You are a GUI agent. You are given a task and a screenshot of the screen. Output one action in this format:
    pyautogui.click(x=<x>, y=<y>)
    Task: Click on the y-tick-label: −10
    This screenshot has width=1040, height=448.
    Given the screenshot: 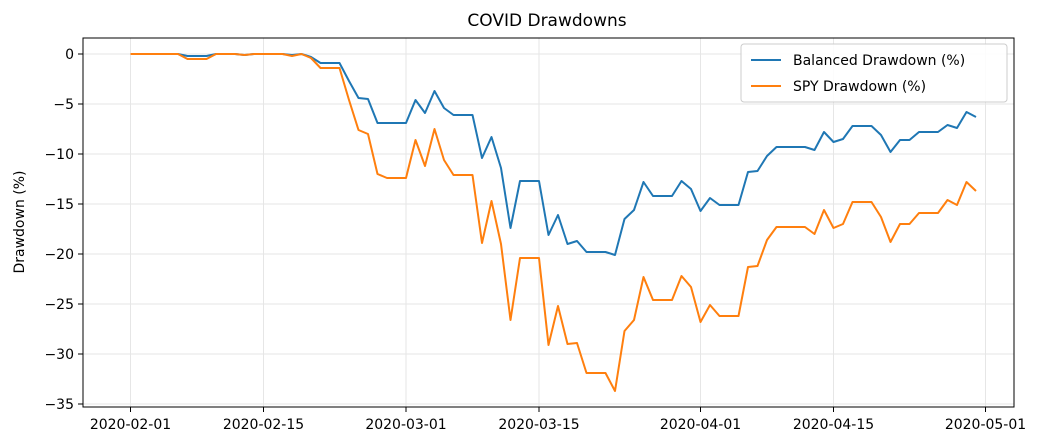 What is the action you would take?
    pyautogui.click(x=59, y=155)
    